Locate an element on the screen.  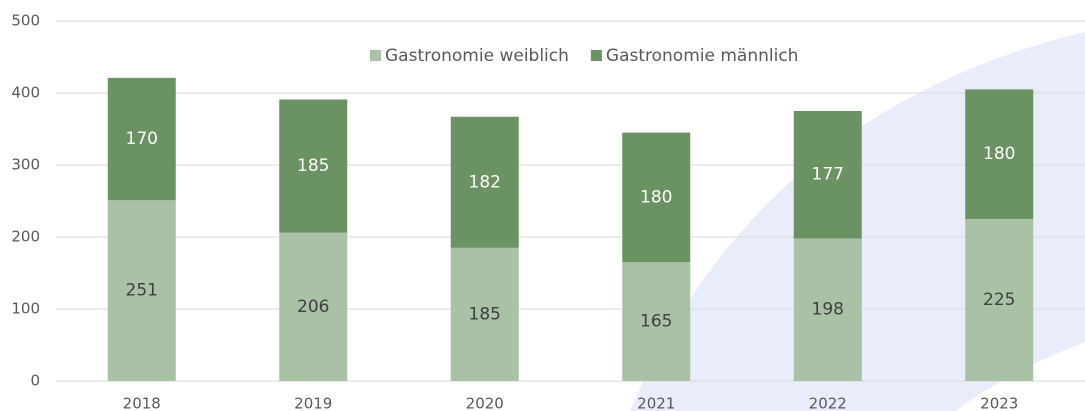
x-tick-label: 2022 is located at coordinates (828, 403).